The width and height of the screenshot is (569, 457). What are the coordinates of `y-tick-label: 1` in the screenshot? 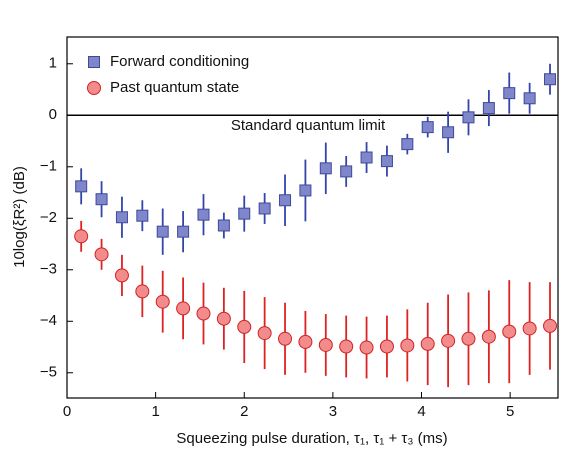 It's located at (53, 63).